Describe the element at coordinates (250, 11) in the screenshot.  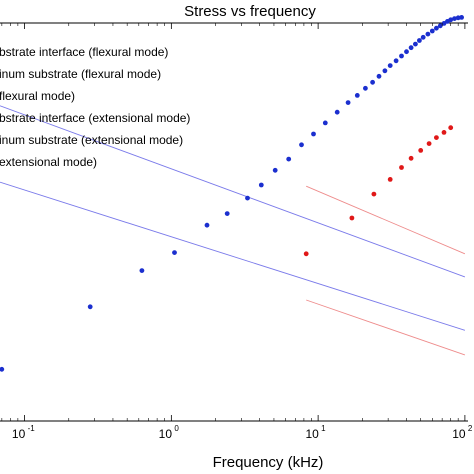
I see `chart-title: Stress vs frequency` at that location.